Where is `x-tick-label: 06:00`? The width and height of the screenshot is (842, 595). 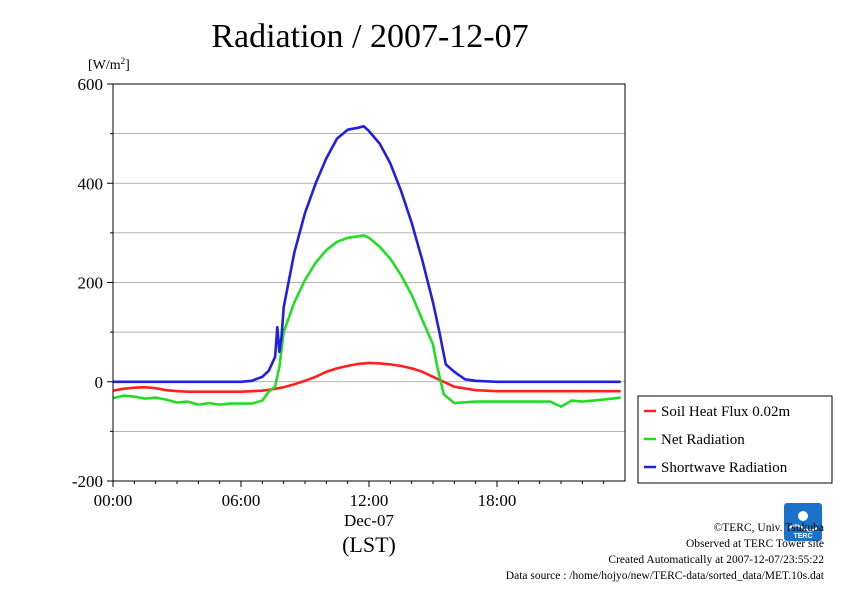
x-tick-label: 06:00 is located at coordinates (241, 500).